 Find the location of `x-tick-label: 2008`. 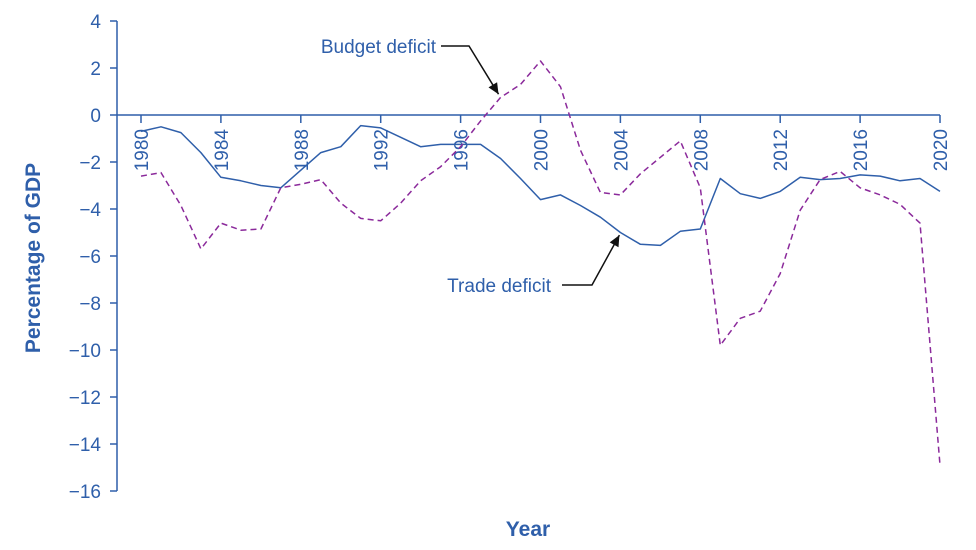

x-tick-label: 2008 is located at coordinates (701, 150).